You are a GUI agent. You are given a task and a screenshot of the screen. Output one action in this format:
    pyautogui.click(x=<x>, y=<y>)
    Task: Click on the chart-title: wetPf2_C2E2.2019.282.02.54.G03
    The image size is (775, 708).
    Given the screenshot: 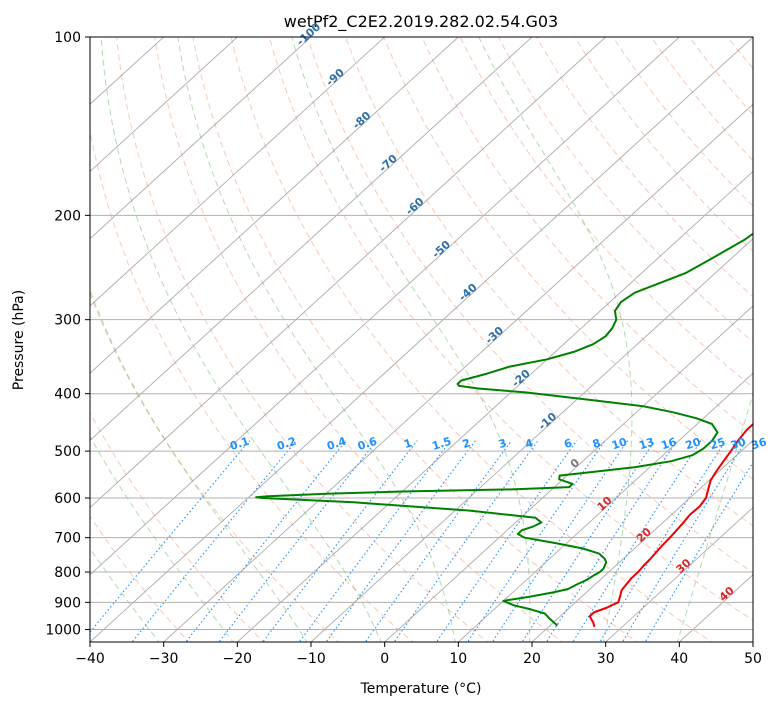 What is the action you would take?
    pyautogui.click(x=421, y=22)
    